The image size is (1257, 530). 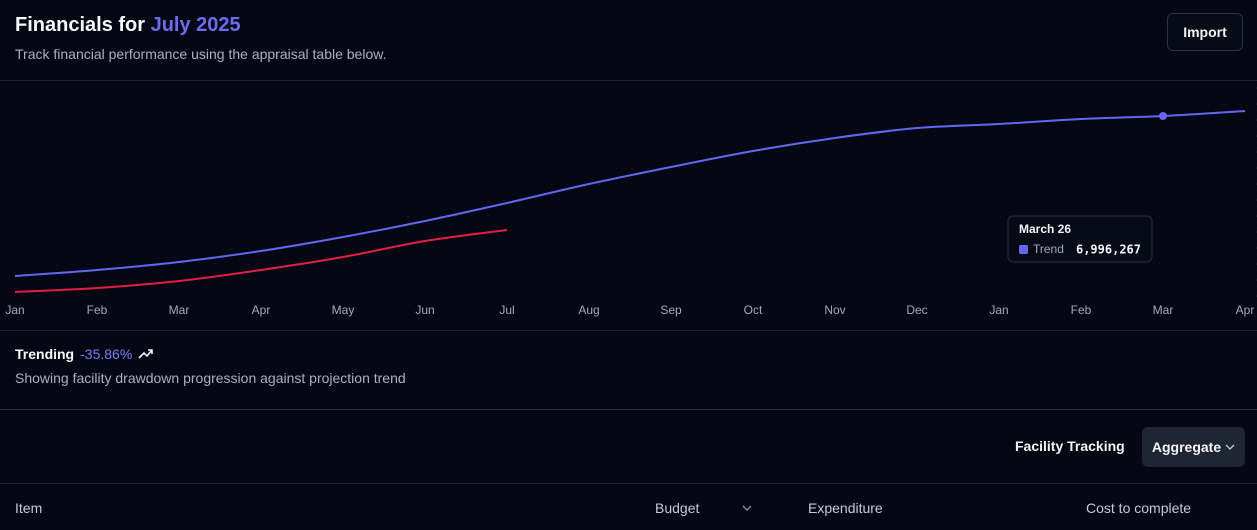 I want to click on trend-summary: Trending -35.86%, so click(x=84, y=354).